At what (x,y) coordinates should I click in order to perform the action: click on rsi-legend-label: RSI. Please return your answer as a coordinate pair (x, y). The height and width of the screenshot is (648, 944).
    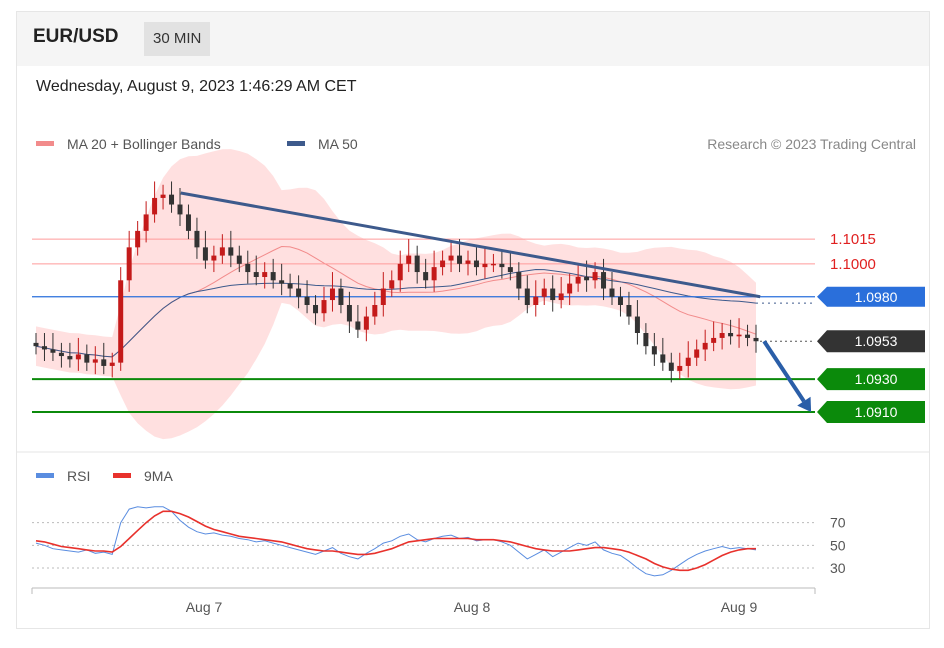
    Looking at the image, I should click on (78, 476).